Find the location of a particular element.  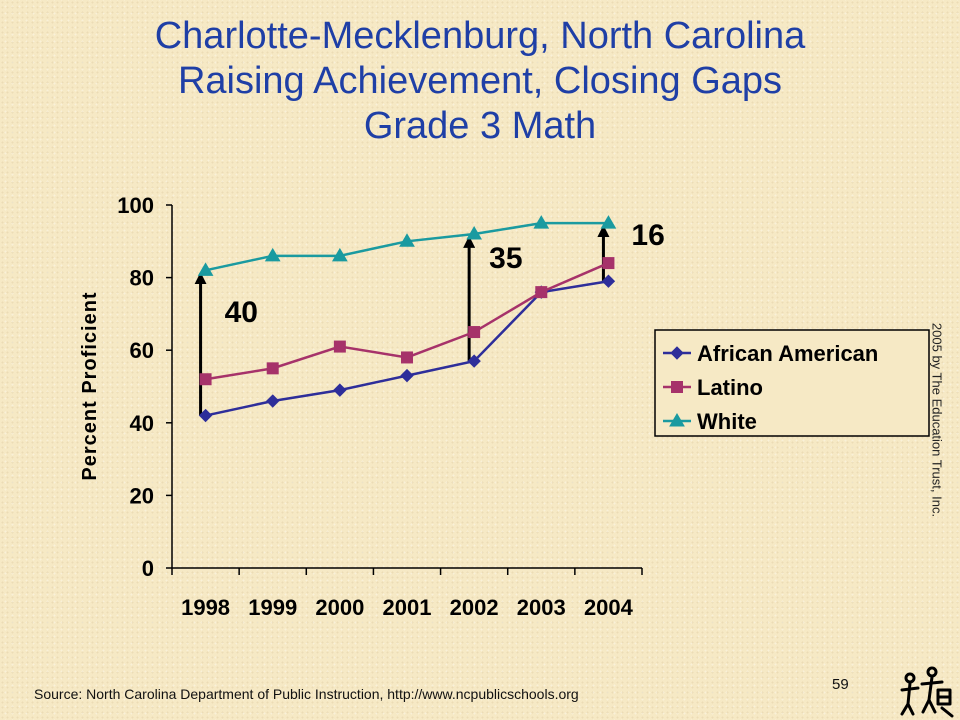

title-line-2: Raising Achievement, Closing Gaps is located at coordinates (480, 81).